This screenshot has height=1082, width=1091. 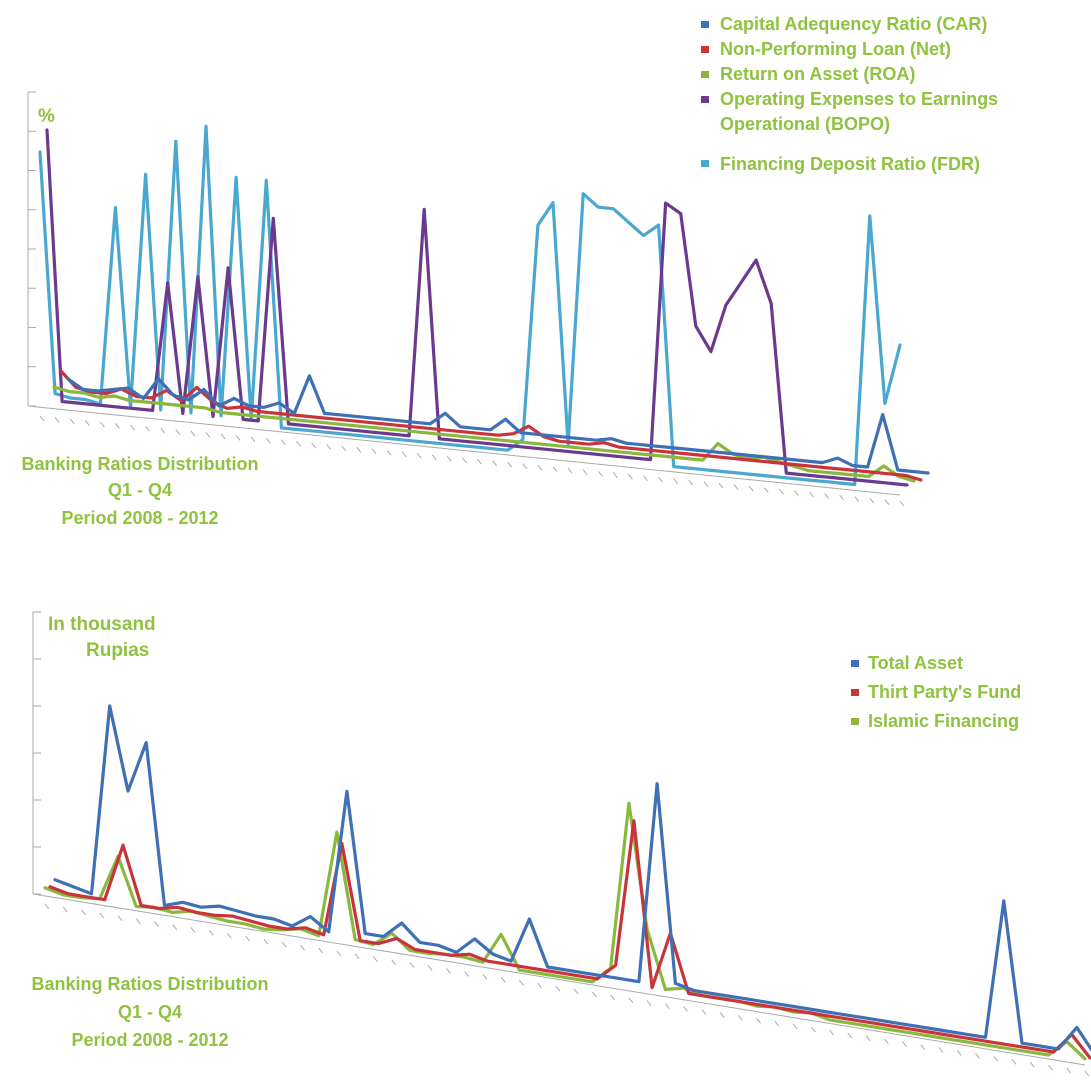 What do you see at coordinates (102, 624) in the screenshot?
I see `financials-unit-label-line1: In thousand` at bounding box center [102, 624].